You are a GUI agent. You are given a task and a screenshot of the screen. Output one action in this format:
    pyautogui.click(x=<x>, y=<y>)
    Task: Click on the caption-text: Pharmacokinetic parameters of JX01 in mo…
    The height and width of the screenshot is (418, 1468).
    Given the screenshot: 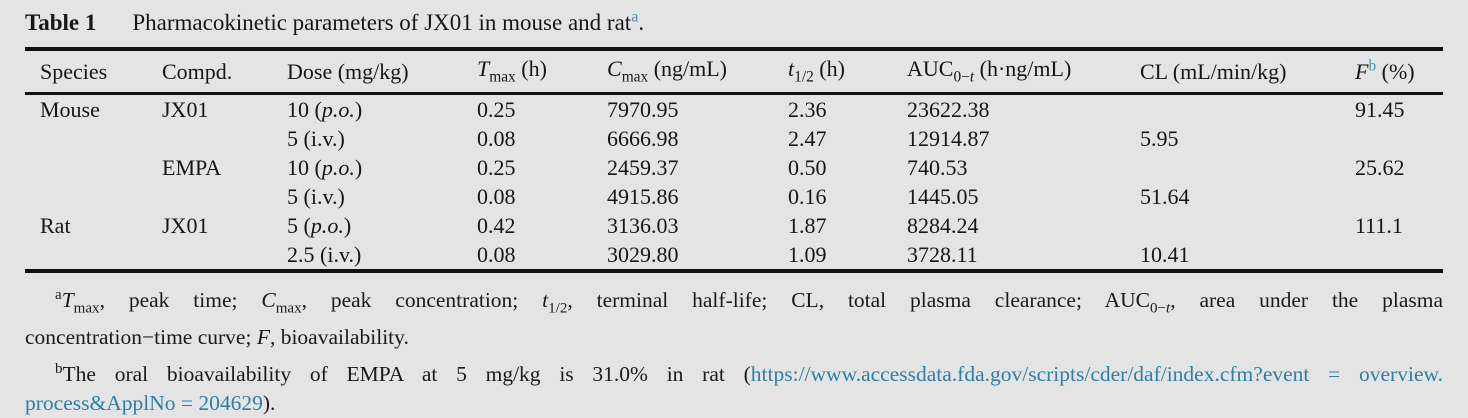 What is the action you would take?
    pyautogui.click(x=388, y=21)
    